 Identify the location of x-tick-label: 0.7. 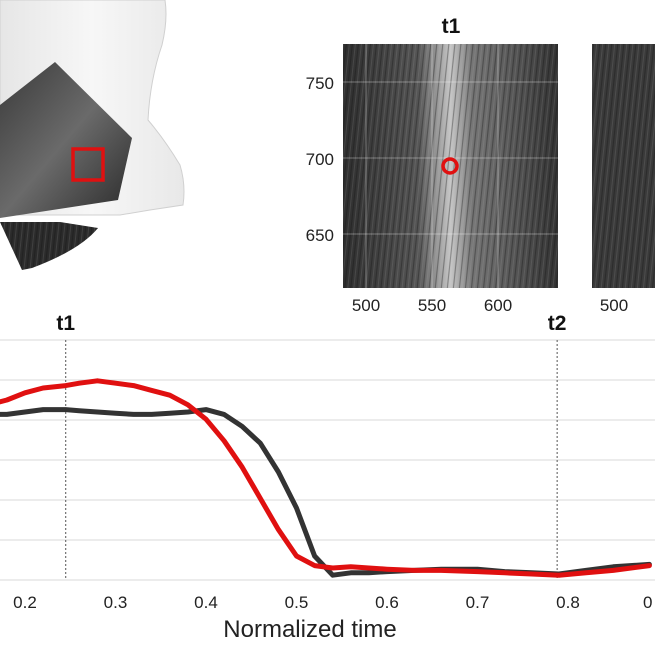
(478, 602).